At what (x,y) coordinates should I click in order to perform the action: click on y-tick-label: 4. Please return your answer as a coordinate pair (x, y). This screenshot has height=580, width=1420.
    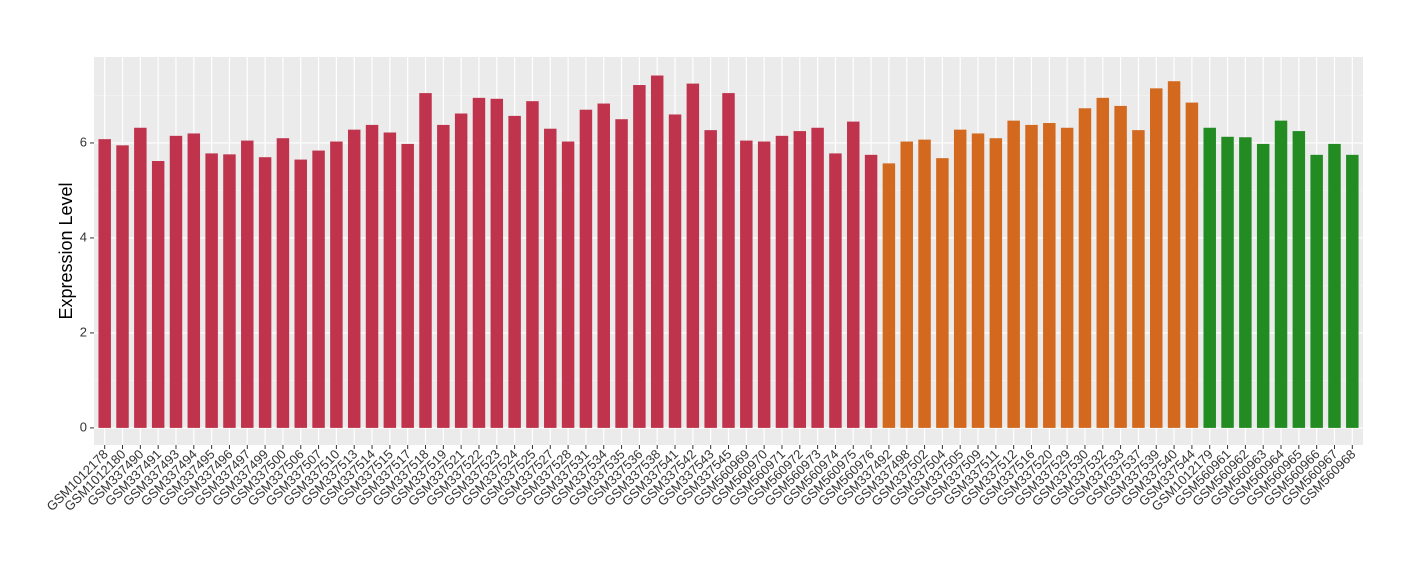
    Looking at the image, I should click on (83, 236).